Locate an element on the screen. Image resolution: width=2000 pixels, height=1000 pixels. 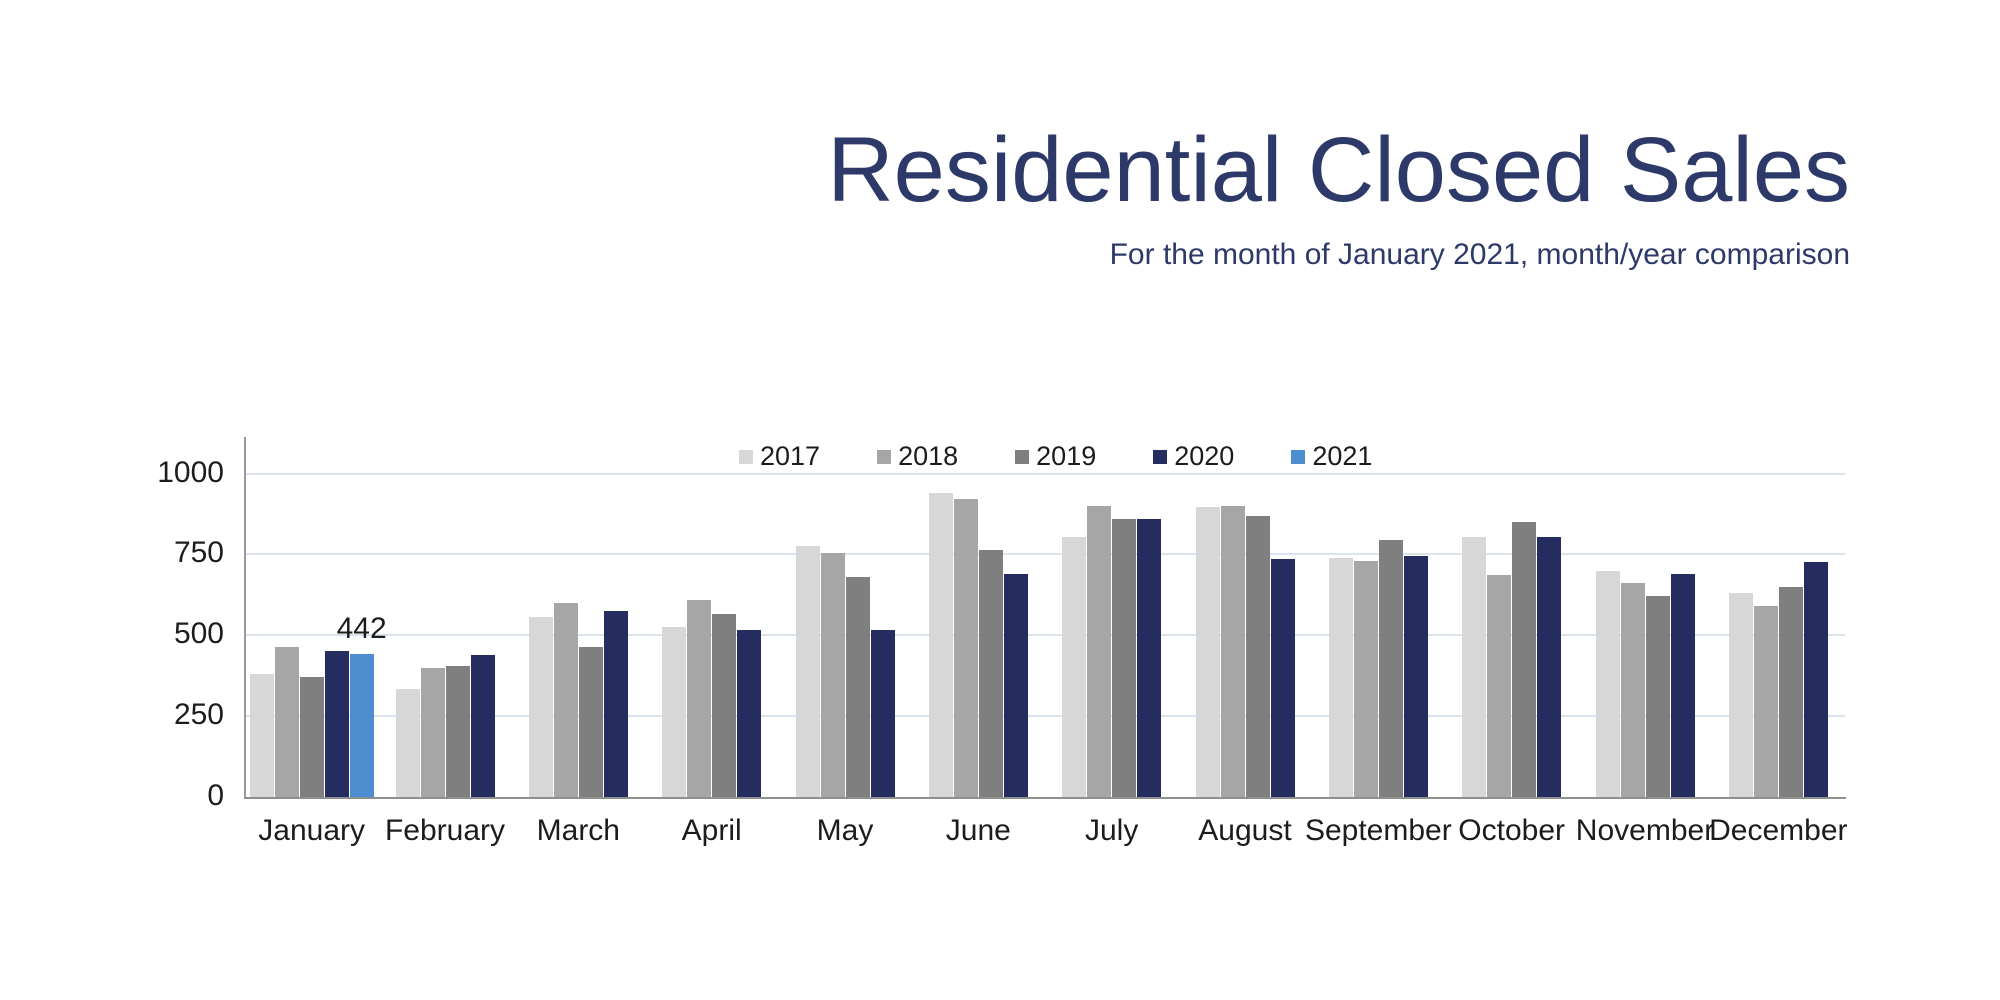
x-axis-line is located at coordinates (1045, 798).